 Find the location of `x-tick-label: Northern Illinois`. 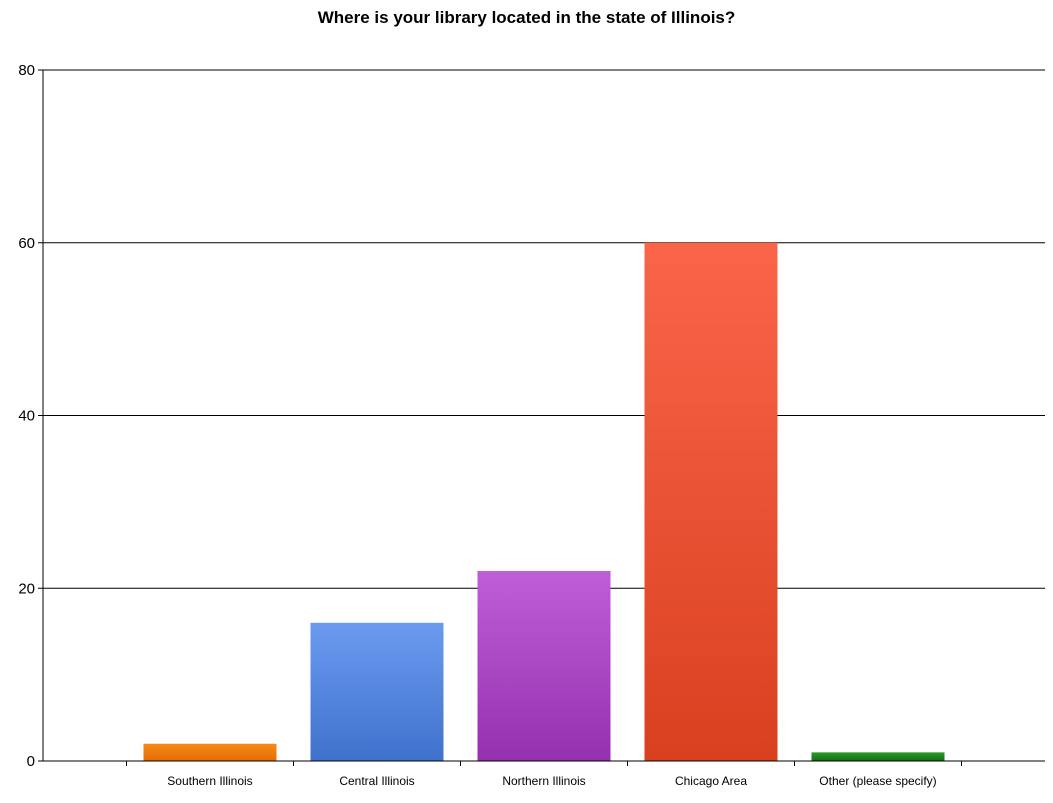

x-tick-label: Northern Illinois is located at coordinates (543, 781).